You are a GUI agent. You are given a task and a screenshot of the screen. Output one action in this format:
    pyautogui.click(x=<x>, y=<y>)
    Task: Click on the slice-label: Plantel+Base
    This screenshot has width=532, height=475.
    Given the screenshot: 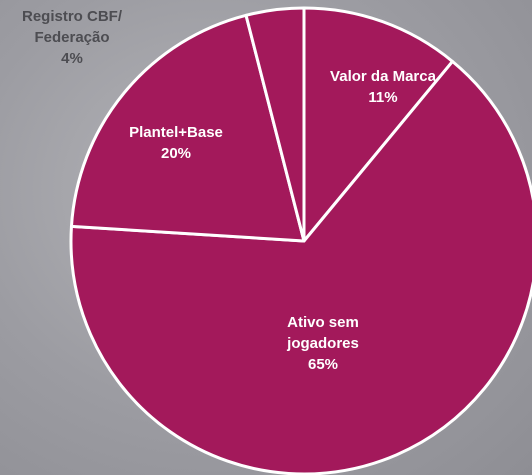 What is the action you would take?
    pyautogui.click(x=176, y=132)
    